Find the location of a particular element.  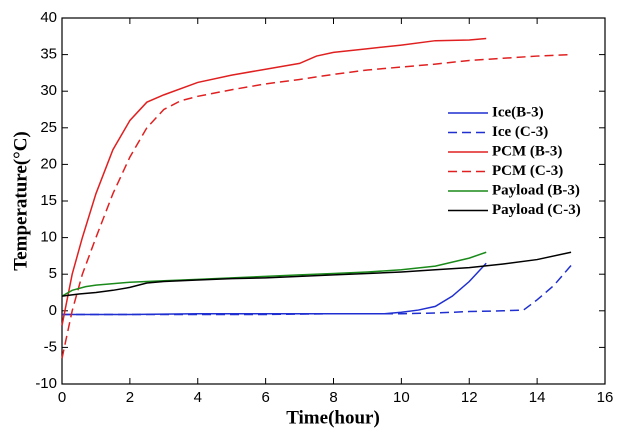

x-tick-label: 2 is located at coordinates (130, 397).